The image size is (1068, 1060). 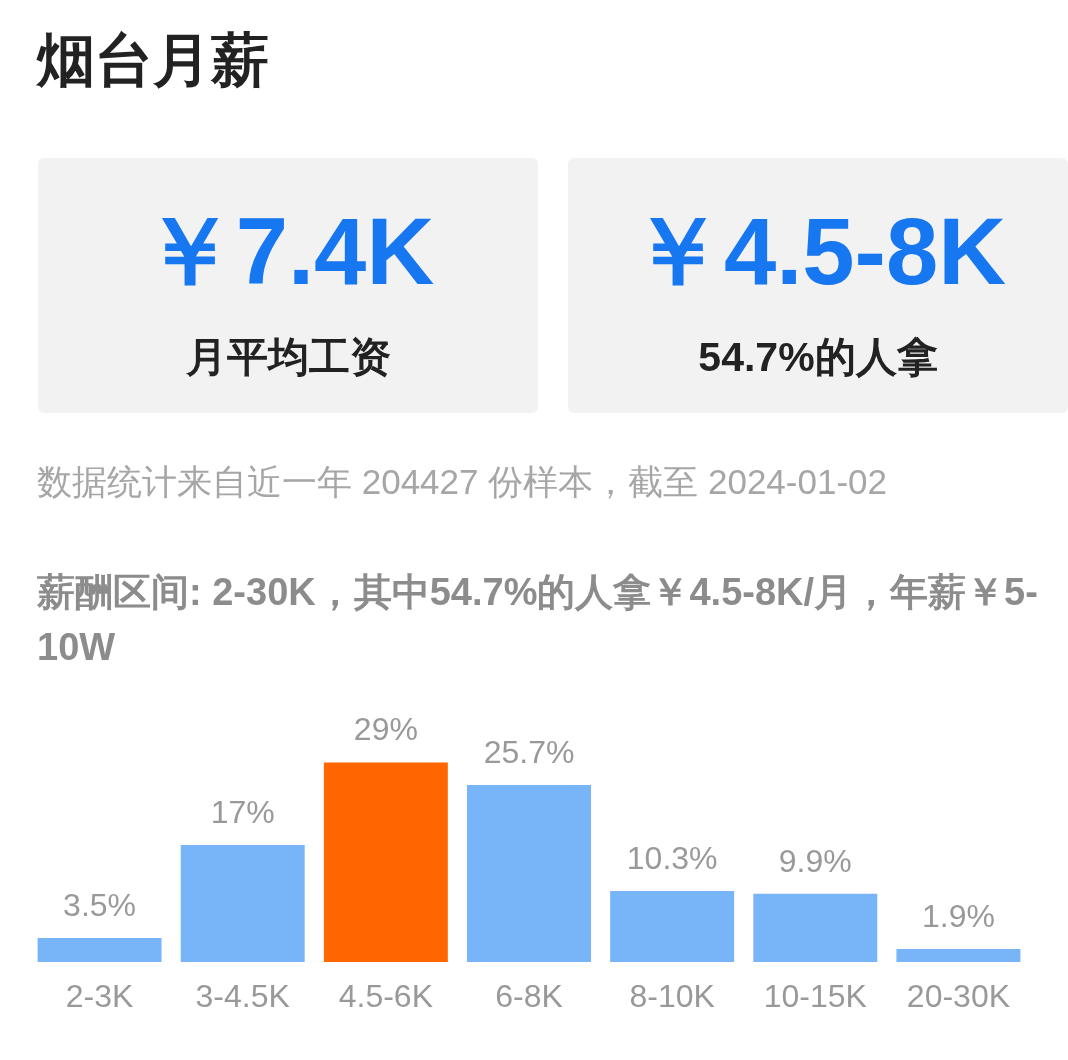 I want to click on data-label: 1.9%, so click(x=958, y=915).